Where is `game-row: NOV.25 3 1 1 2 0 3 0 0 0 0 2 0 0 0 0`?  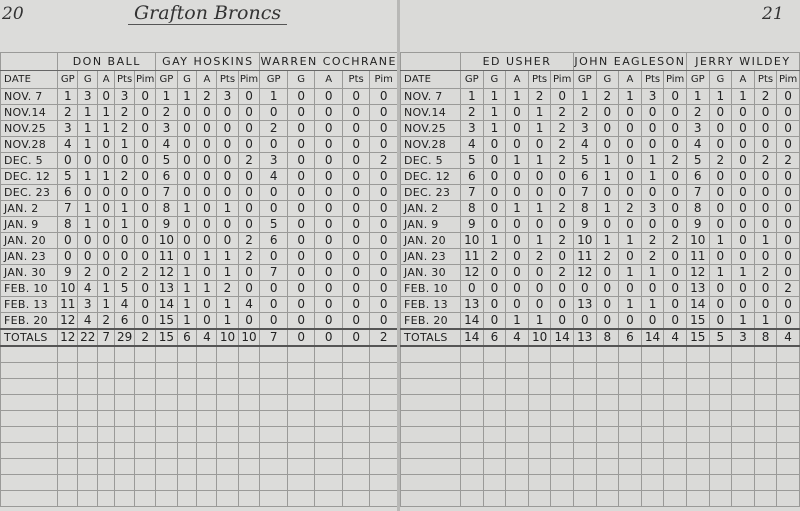 game-row: NOV.25 3 1 1 2 0 3 0 0 0 0 2 0 0 0 0 is located at coordinates (199, 128).